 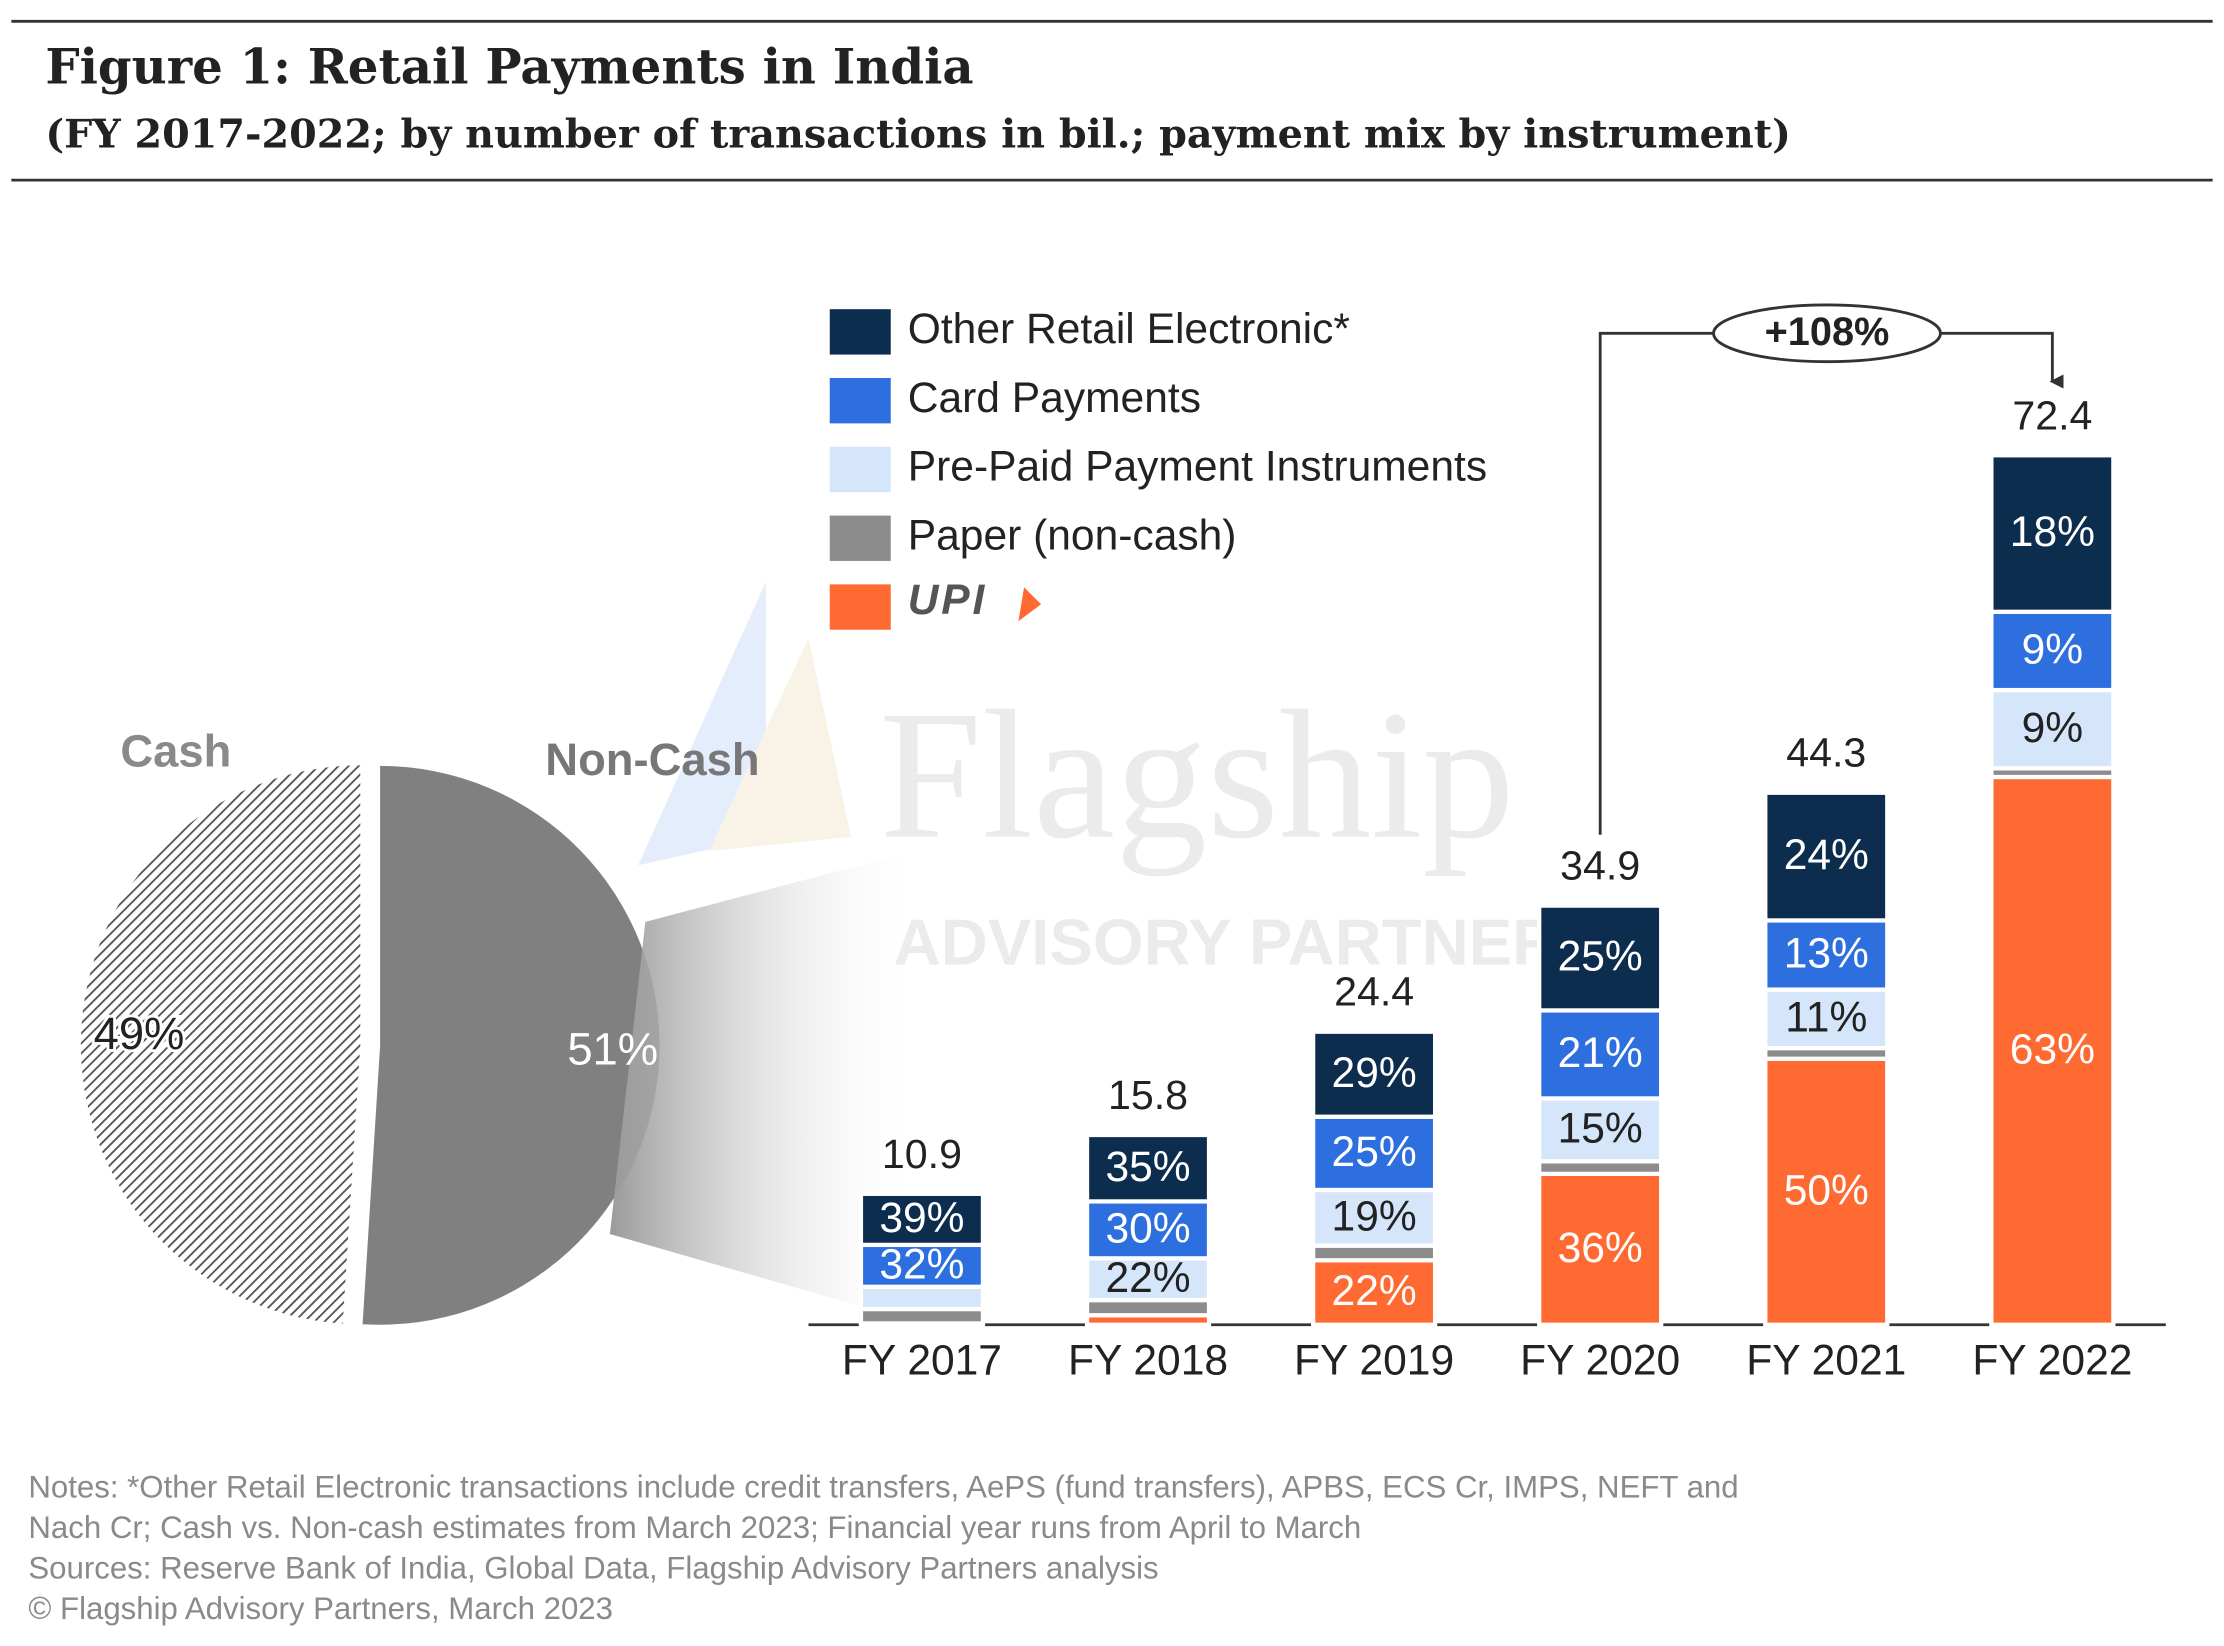 What do you see at coordinates (2052, 415) in the screenshot?
I see `total-label: 72.4` at bounding box center [2052, 415].